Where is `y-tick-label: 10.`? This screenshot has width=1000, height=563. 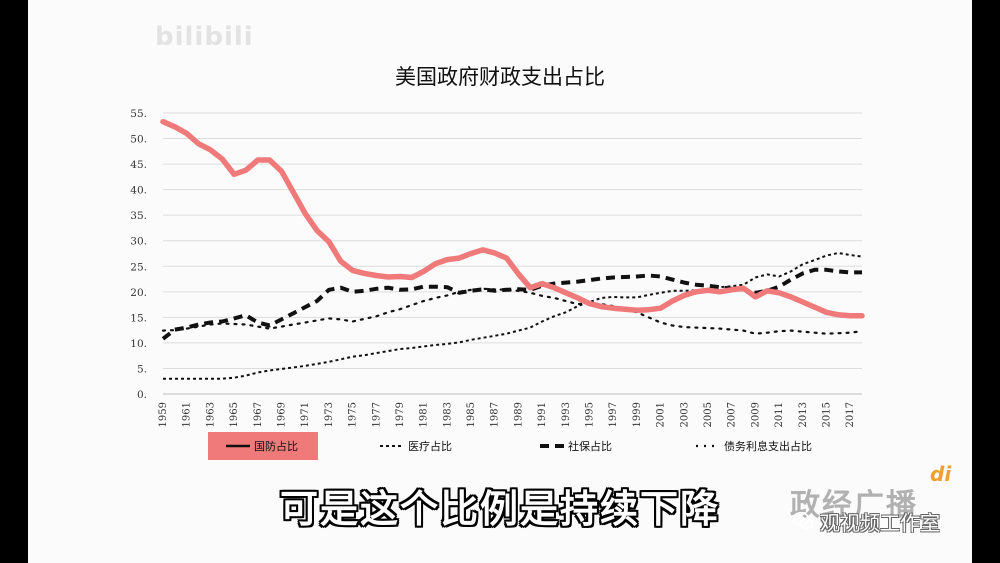 y-tick-label: 10. is located at coordinates (138, 344).